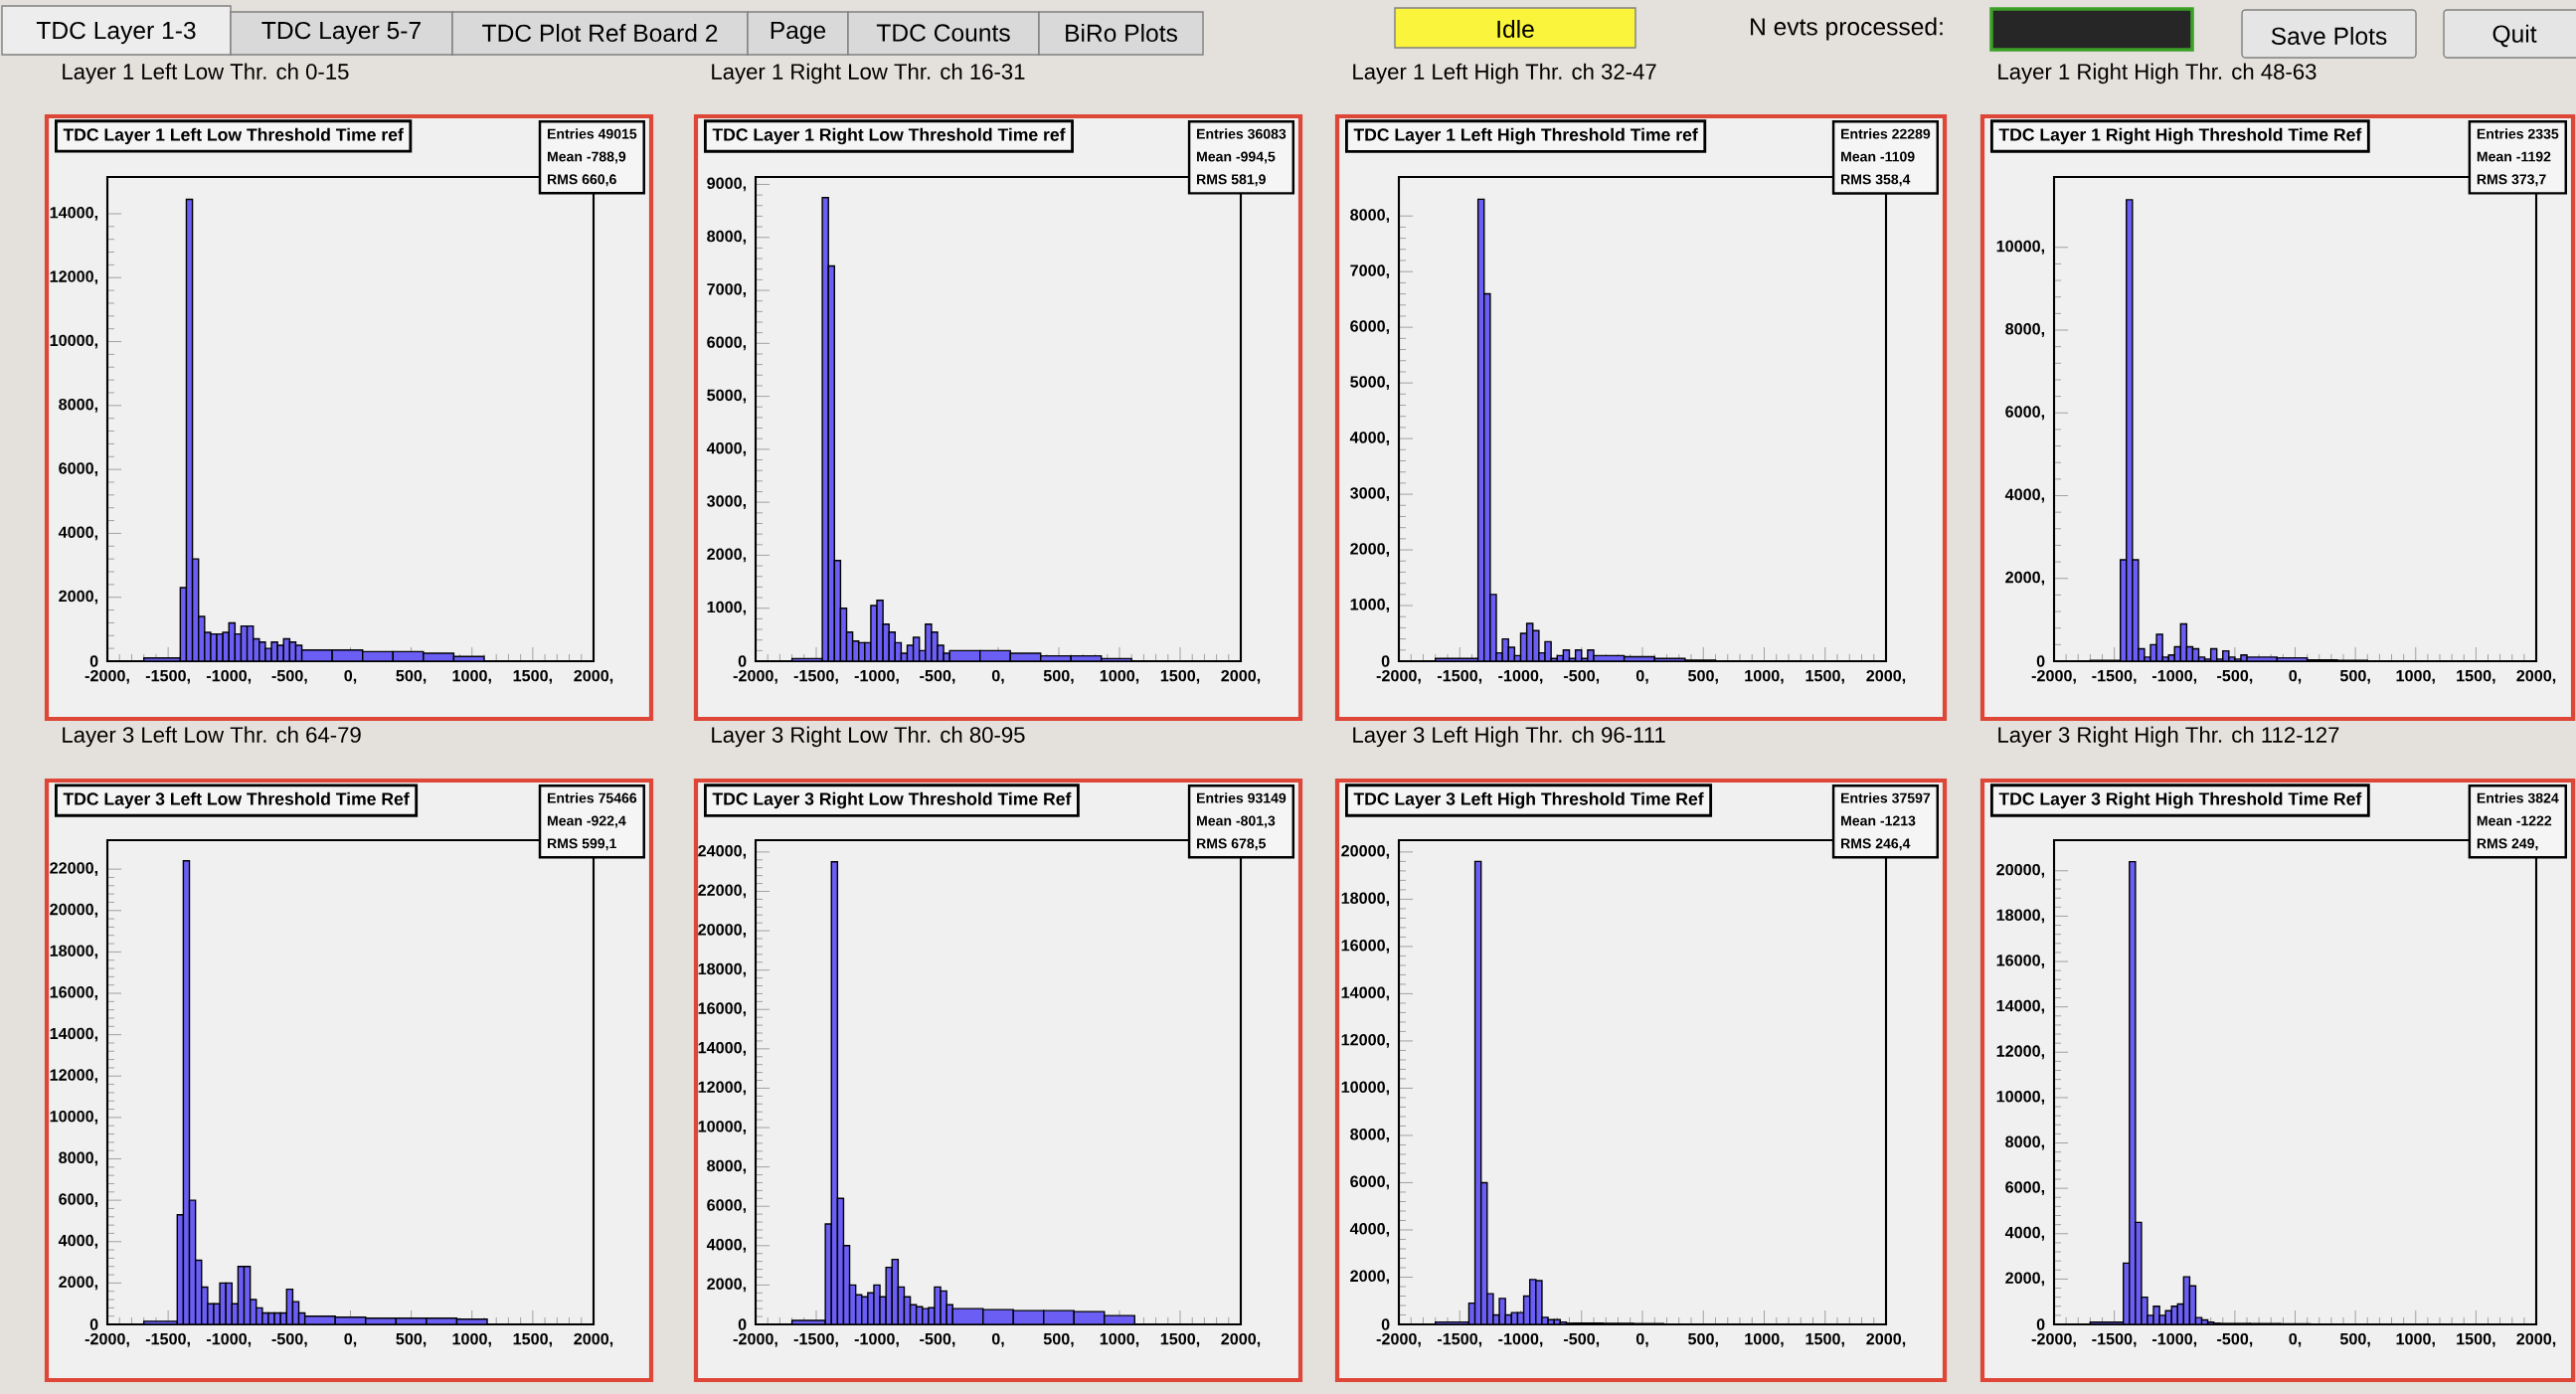 The width and height of the screenshot is (2576, 1394). I want to click on chart-title: Layer 1 Left High Thr. ch 32-47, so click(1504, 74).